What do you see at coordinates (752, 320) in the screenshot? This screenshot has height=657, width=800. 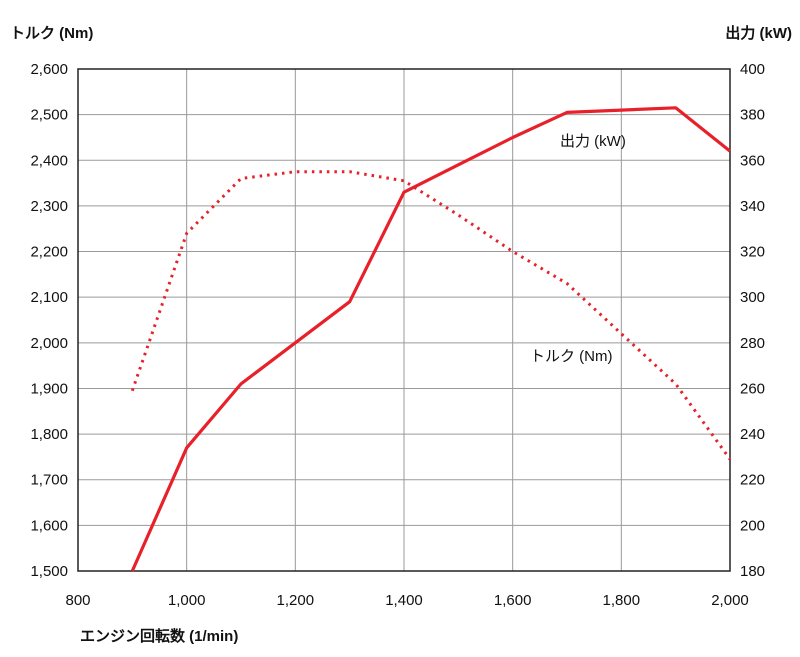 I see `right-axis-ticks: 180 200 220 240 260 280 300 320 340 360 380 400` at bounding box center [752, 320].